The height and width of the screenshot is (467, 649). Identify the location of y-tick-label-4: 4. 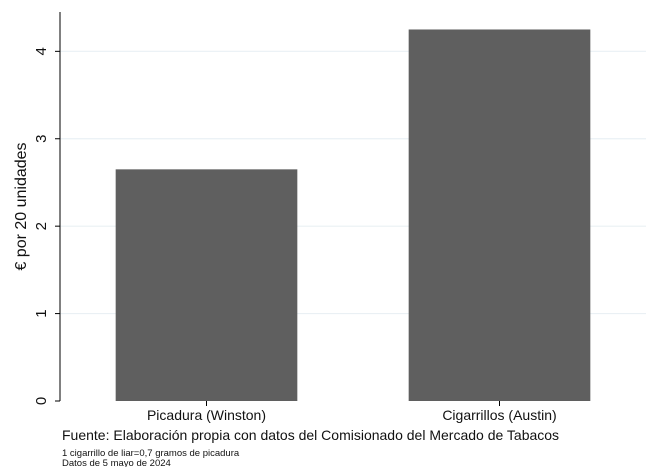
(41, 51).